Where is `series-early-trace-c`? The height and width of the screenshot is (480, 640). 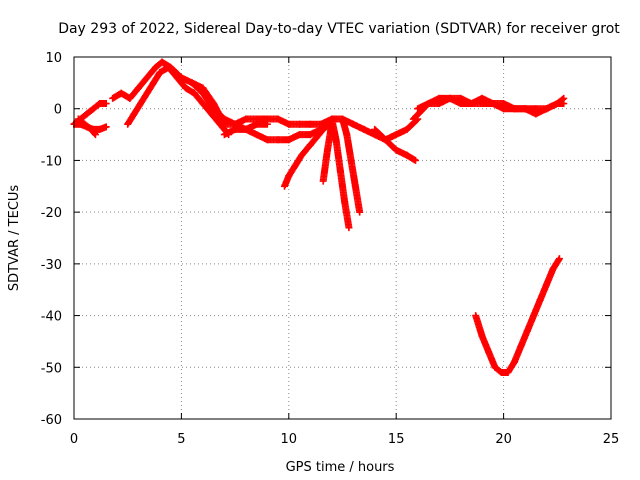
series-early-trace-c is located at coordinates (86, 127).